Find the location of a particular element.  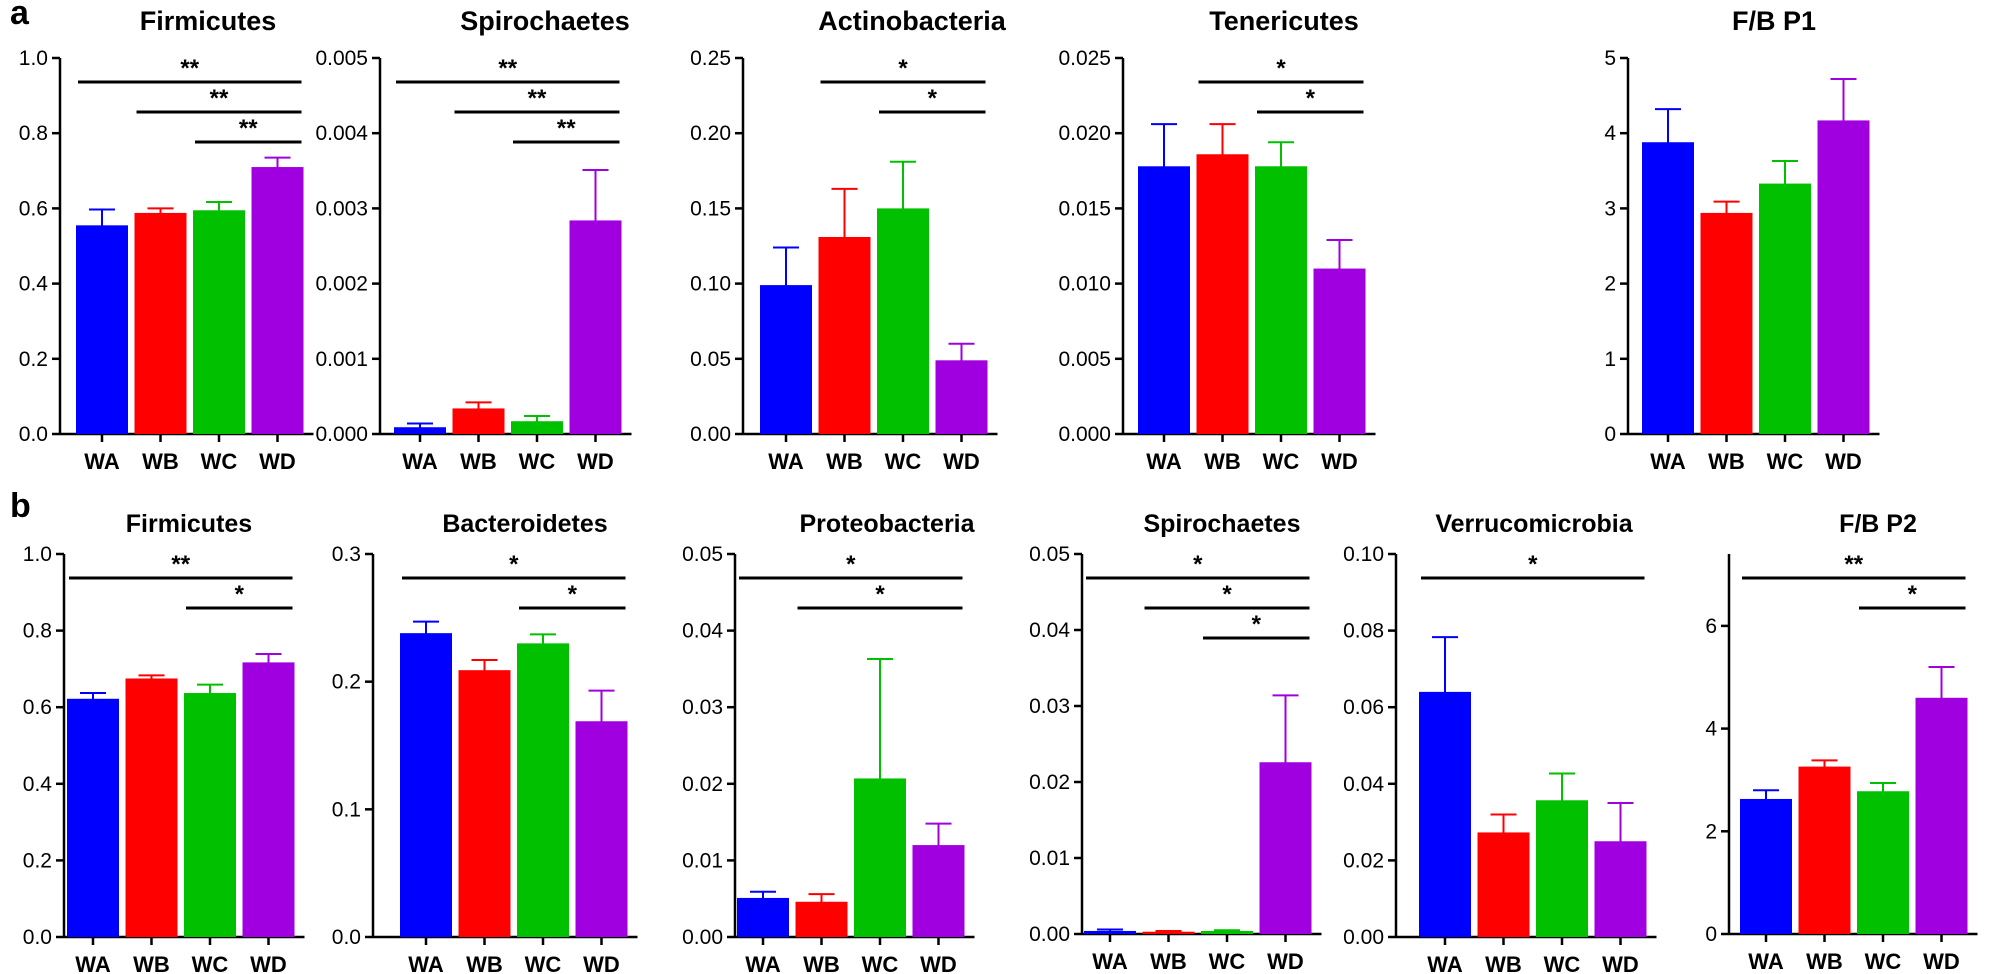

panel-label-a: a is located at coordinates (20, 16).